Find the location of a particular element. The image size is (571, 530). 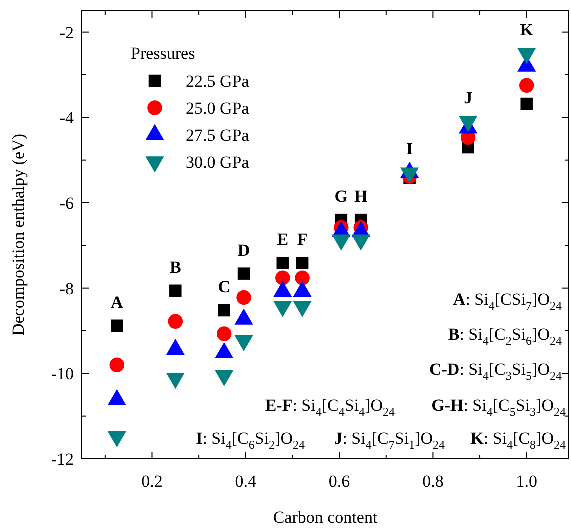

annotation: J is located at coordinates (469, 98).